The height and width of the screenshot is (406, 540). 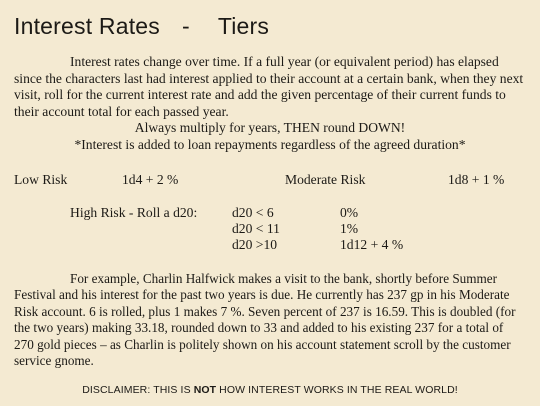 I want to click on moderate-risk-label: Moderate Risk, so click(x=325, y=179).